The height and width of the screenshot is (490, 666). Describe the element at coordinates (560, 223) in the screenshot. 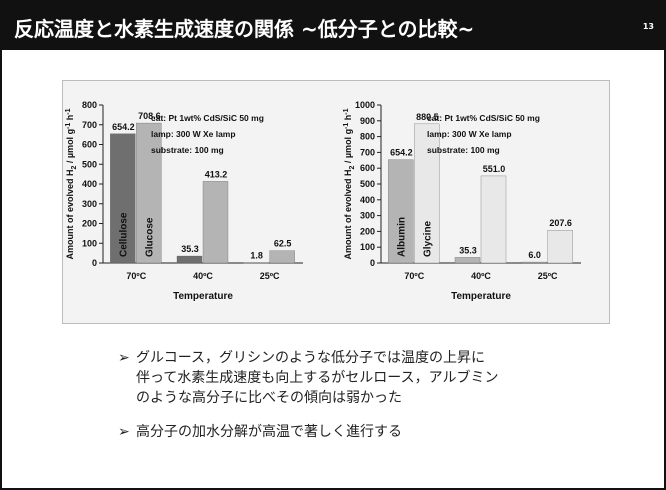

I see `data-label: 207.6` at that location.